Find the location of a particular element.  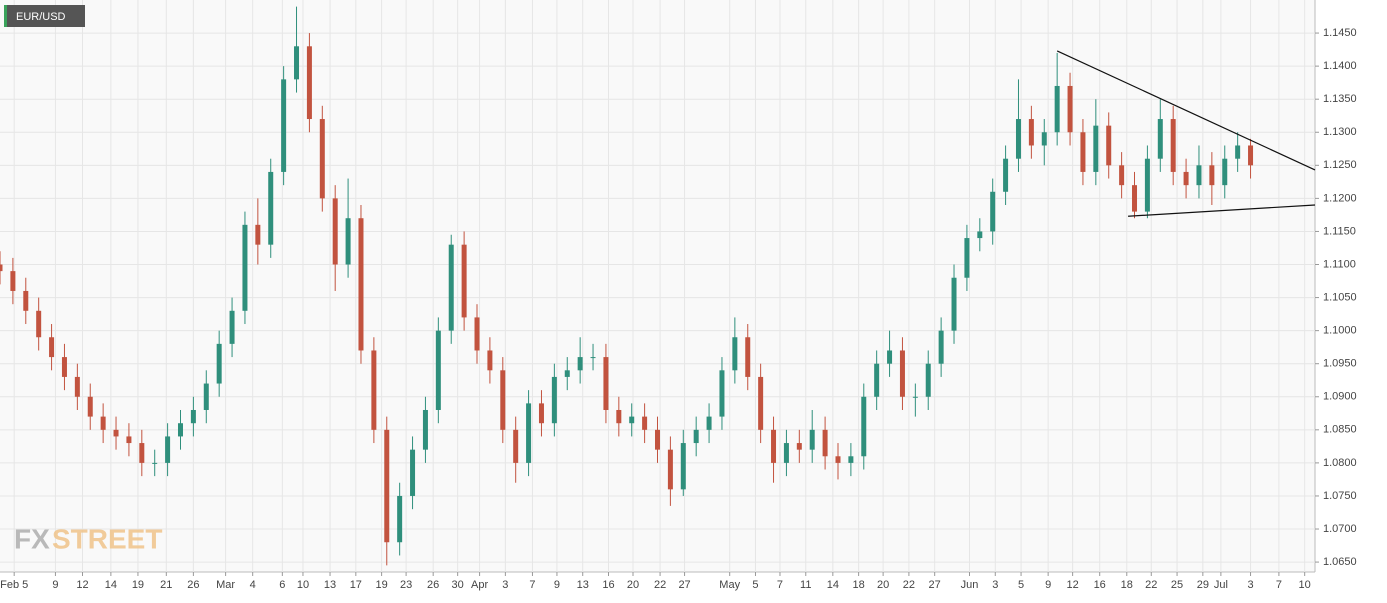

y-tick-label: 1.1100 is located at coordinates (1339, 264).